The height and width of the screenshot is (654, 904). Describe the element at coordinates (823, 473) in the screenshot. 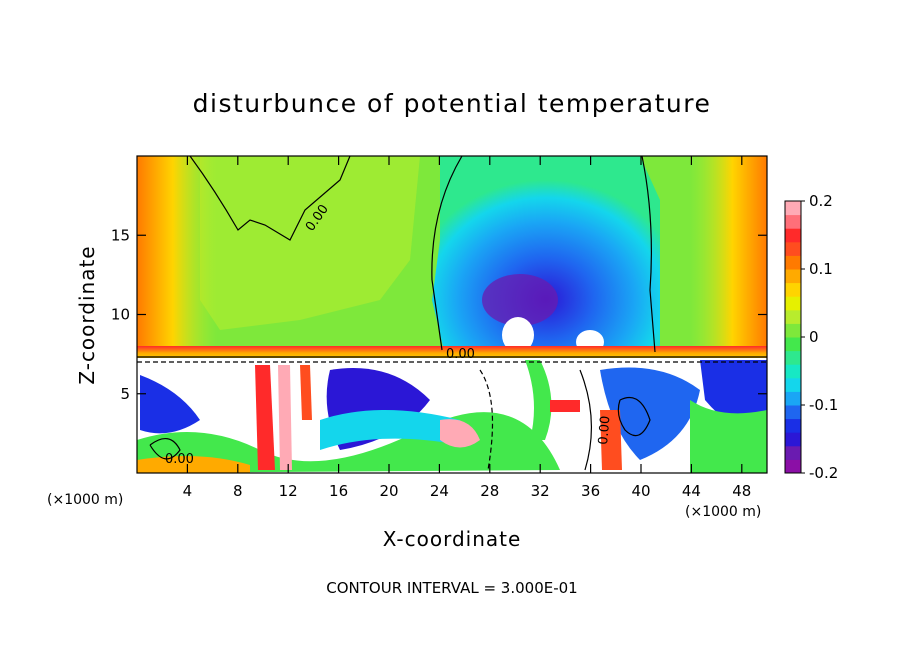

I see `colorbar-label: -0.2` at that location.